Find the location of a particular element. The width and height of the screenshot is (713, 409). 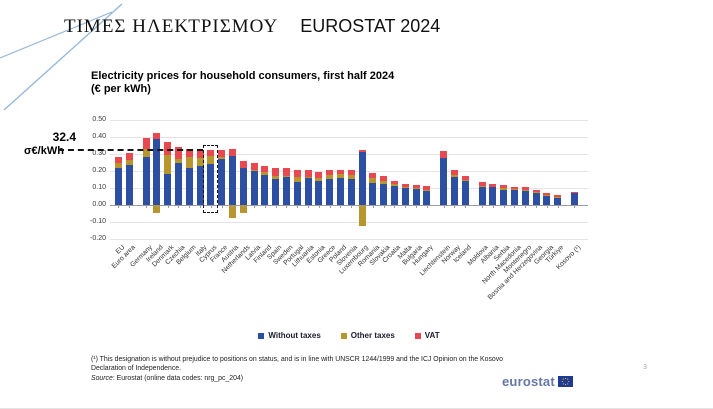

bar-Lithuania-other-taxes is located at coordinates (308, 178).